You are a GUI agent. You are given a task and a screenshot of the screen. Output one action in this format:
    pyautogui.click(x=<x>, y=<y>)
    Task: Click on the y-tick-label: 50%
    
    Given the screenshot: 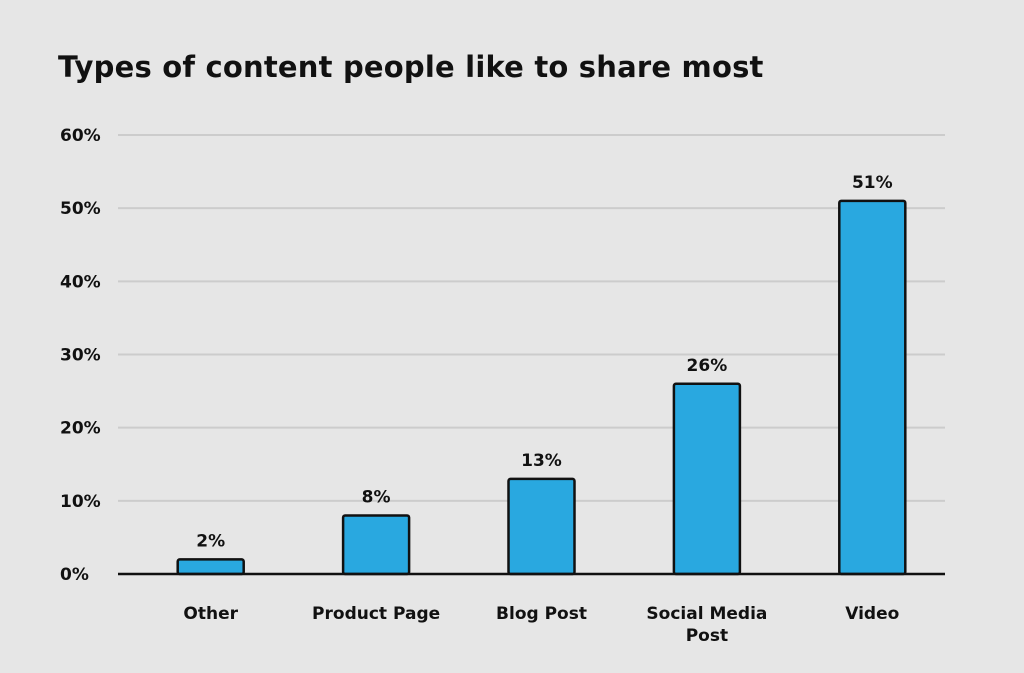 What is the action you would take?
    pyautogui.click(x=80, y=209)
    